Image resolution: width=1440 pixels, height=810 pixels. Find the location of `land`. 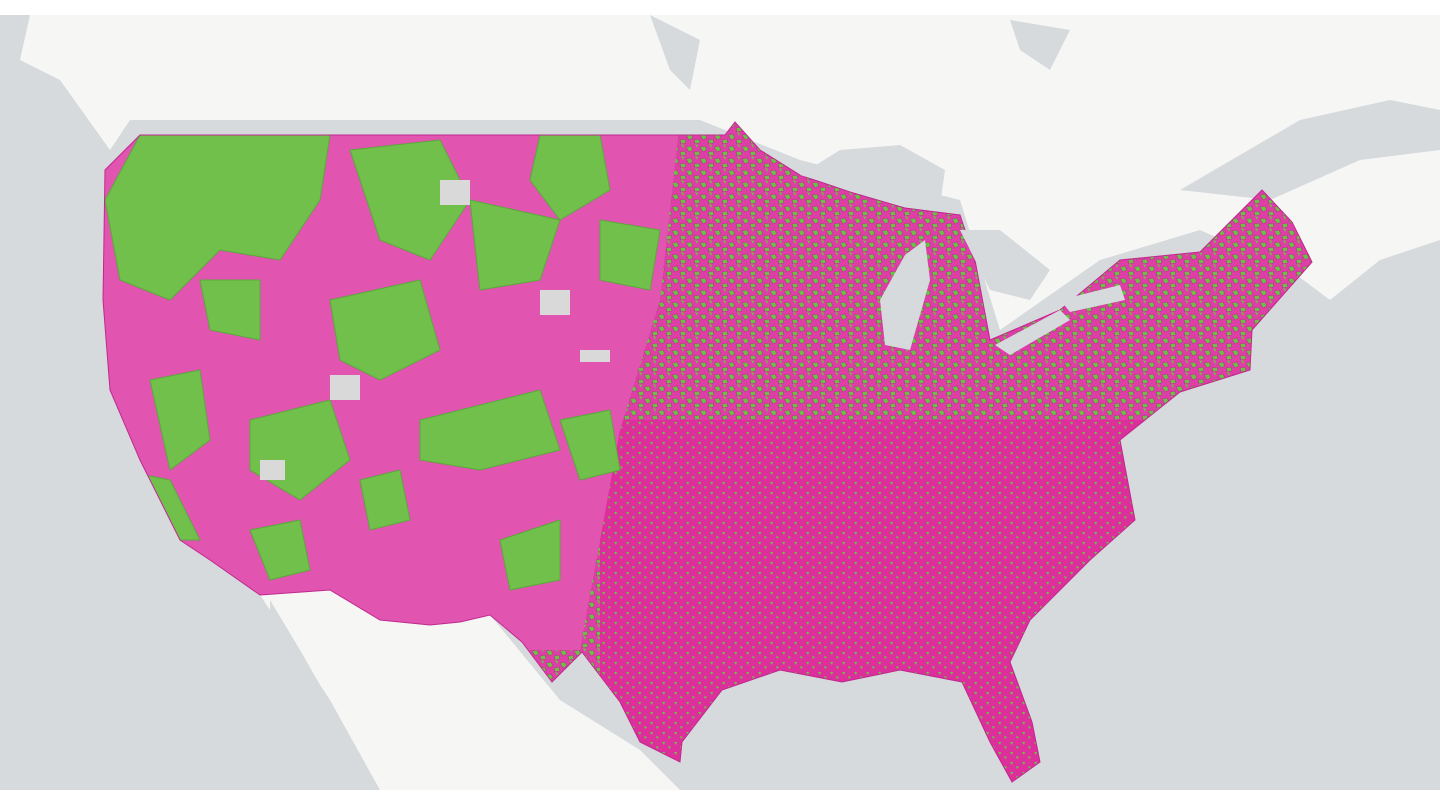

land is located at coordinates (470, 690).